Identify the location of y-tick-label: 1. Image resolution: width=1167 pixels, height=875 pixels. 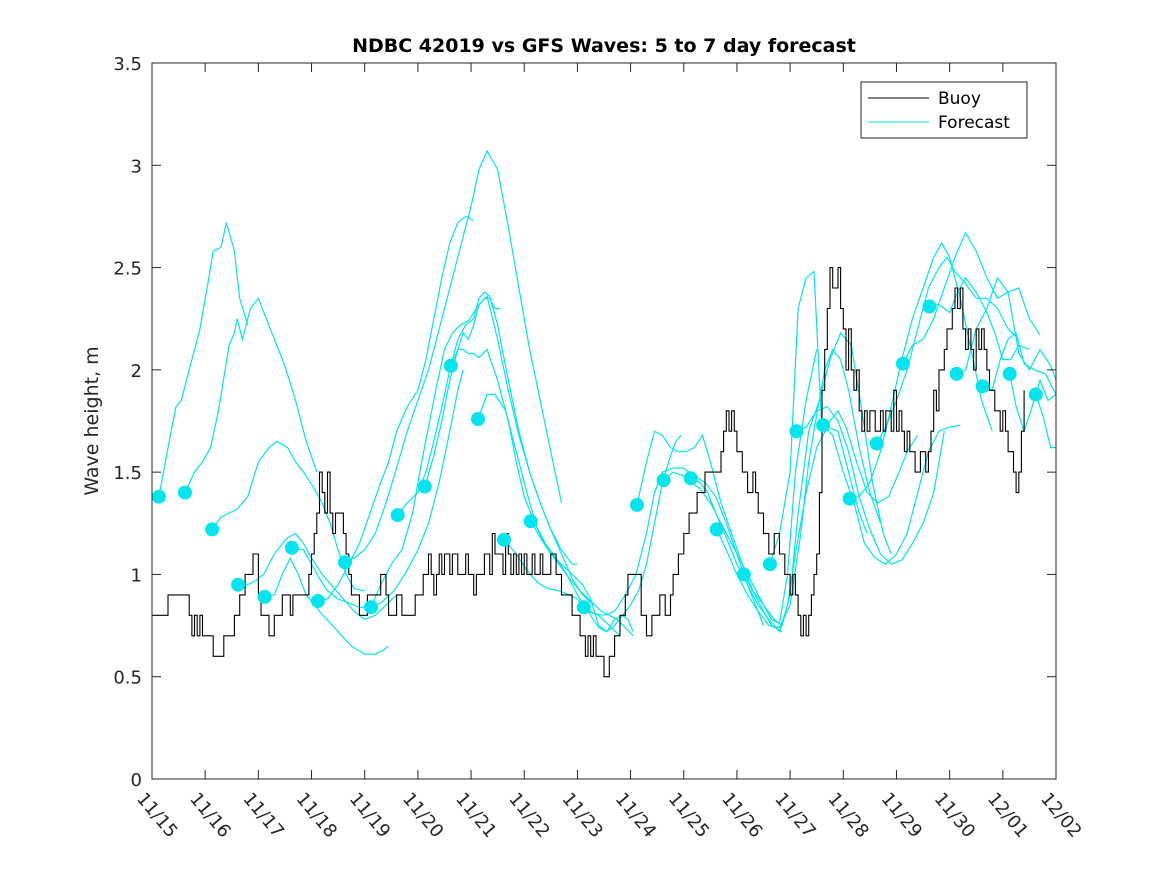
(136, 575).